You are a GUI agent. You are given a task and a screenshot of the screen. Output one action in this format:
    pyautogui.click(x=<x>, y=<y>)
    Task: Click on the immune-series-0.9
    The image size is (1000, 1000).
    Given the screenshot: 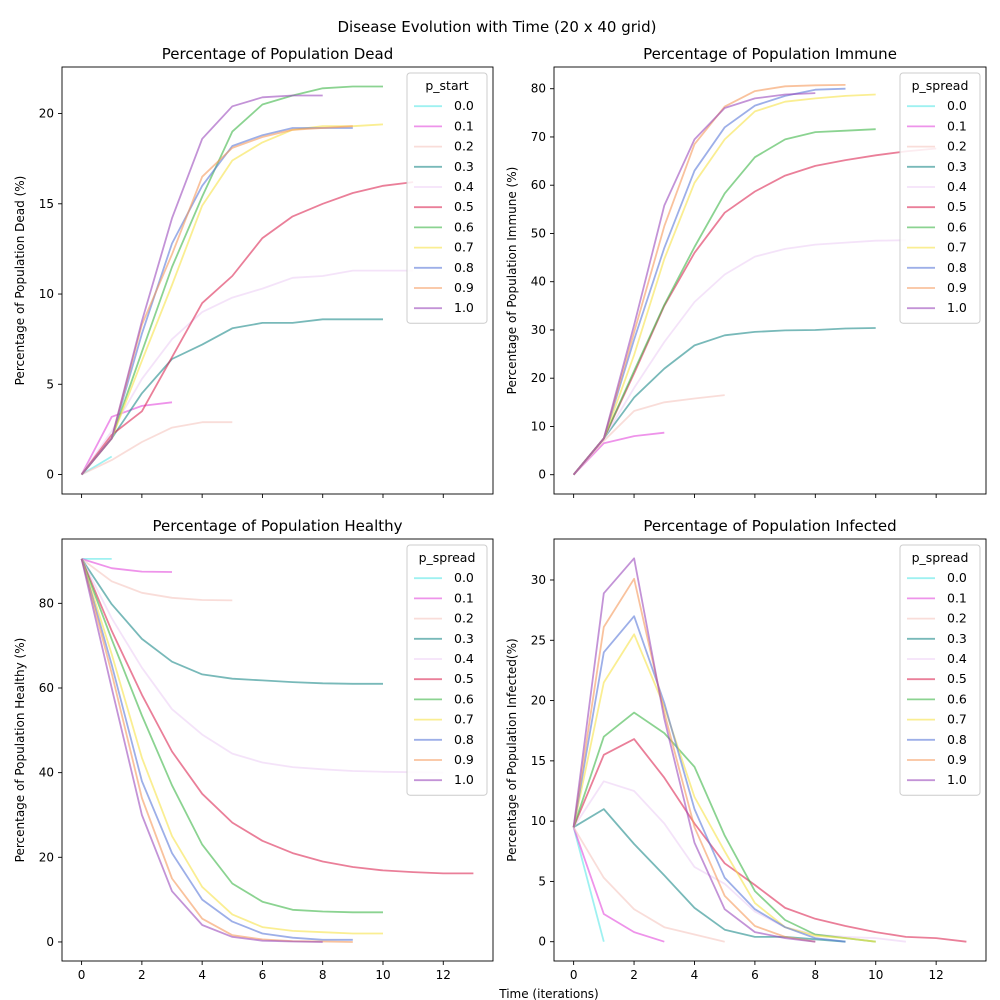 What is the action you would take?
    pyautogui.click(x=709, y=280)
    